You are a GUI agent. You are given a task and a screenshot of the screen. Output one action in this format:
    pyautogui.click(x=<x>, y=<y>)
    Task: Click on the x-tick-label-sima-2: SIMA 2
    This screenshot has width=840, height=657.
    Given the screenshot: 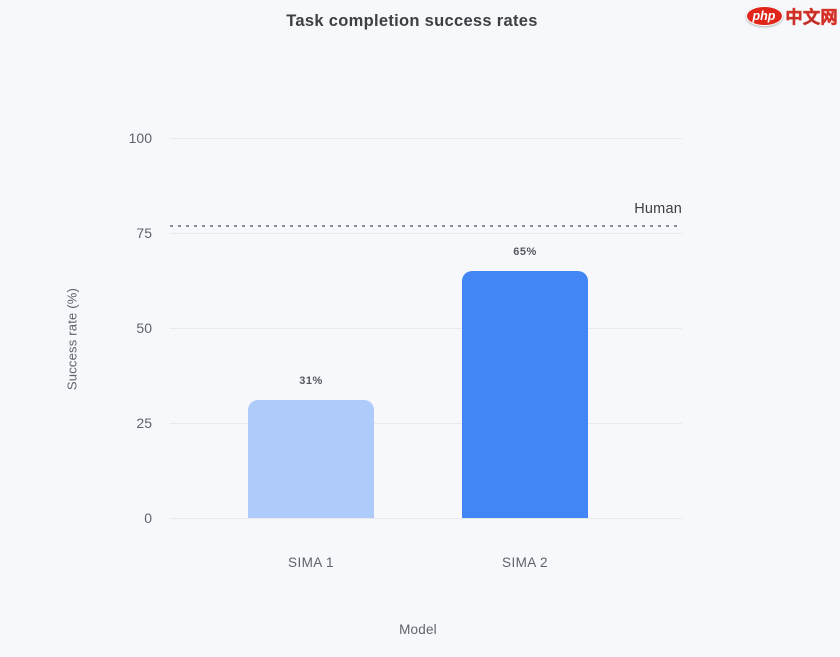 What is the action you would take?
    pyautogui.click(x=525, y=562)
    